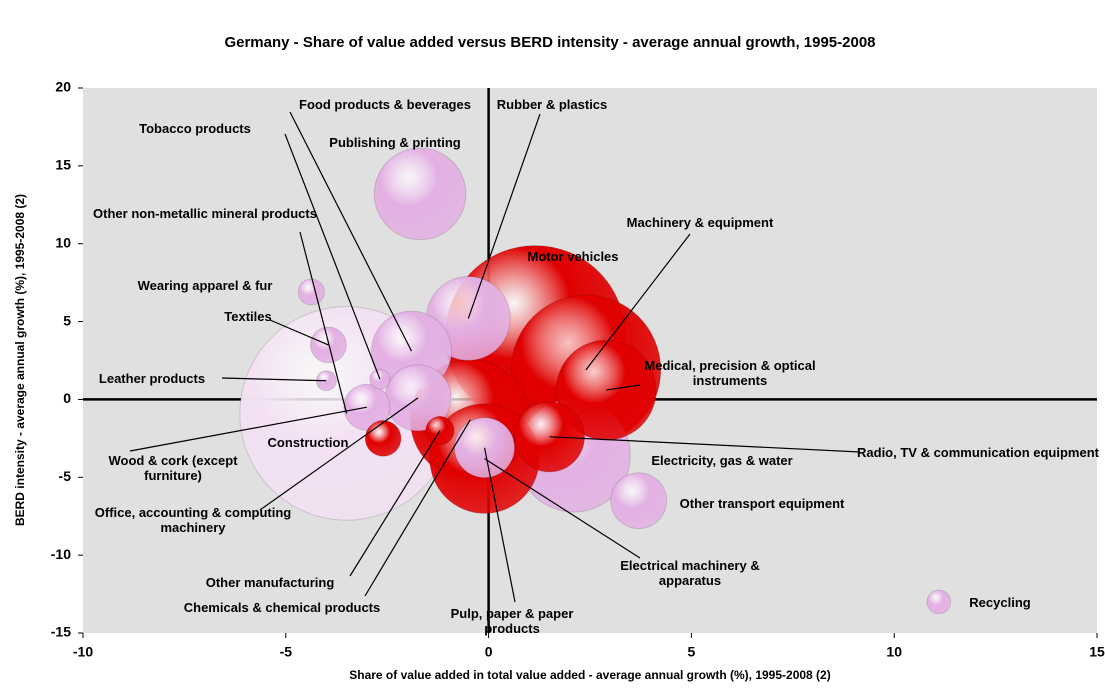  Describe the element at coordinates (692, 652) in the screenshot. I see `x-tick-label: 5` at that location.